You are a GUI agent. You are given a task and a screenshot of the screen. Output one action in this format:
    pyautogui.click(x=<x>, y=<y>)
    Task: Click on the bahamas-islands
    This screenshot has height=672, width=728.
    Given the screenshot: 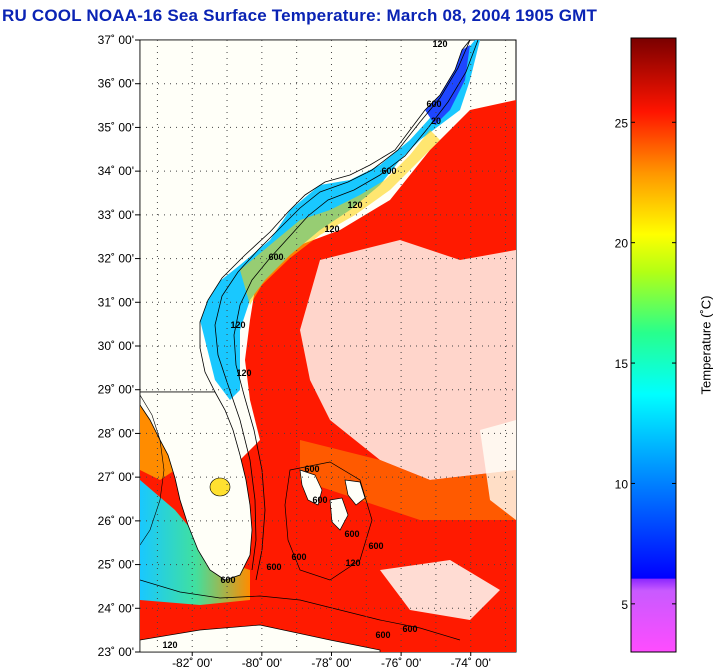 What is the action you would take?
    pyautogui.click(x=332, y=500)
    